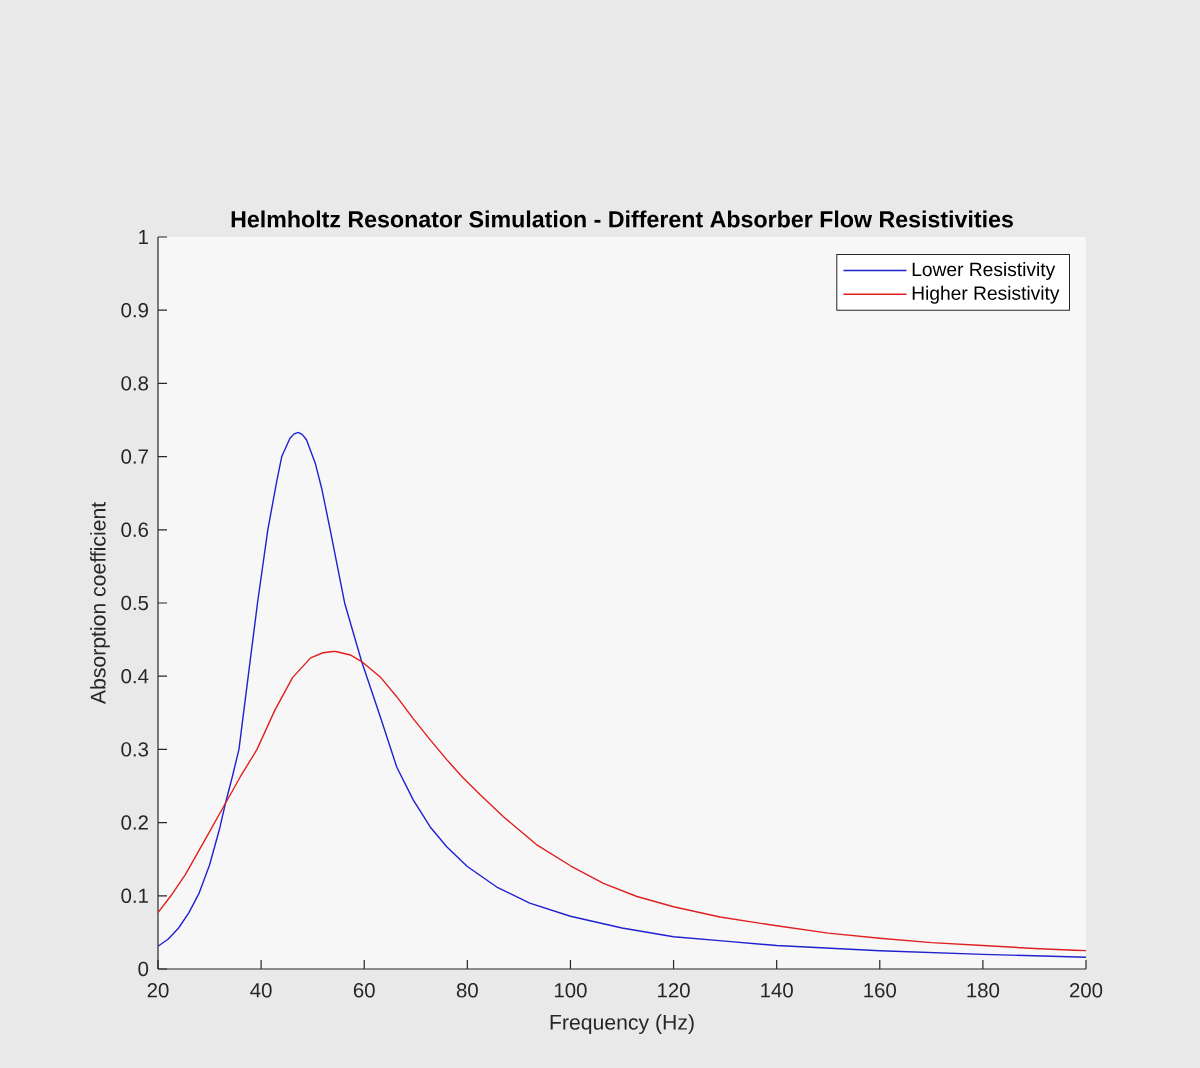  I want to click on x-tick-label: 40, so click(261, 990).